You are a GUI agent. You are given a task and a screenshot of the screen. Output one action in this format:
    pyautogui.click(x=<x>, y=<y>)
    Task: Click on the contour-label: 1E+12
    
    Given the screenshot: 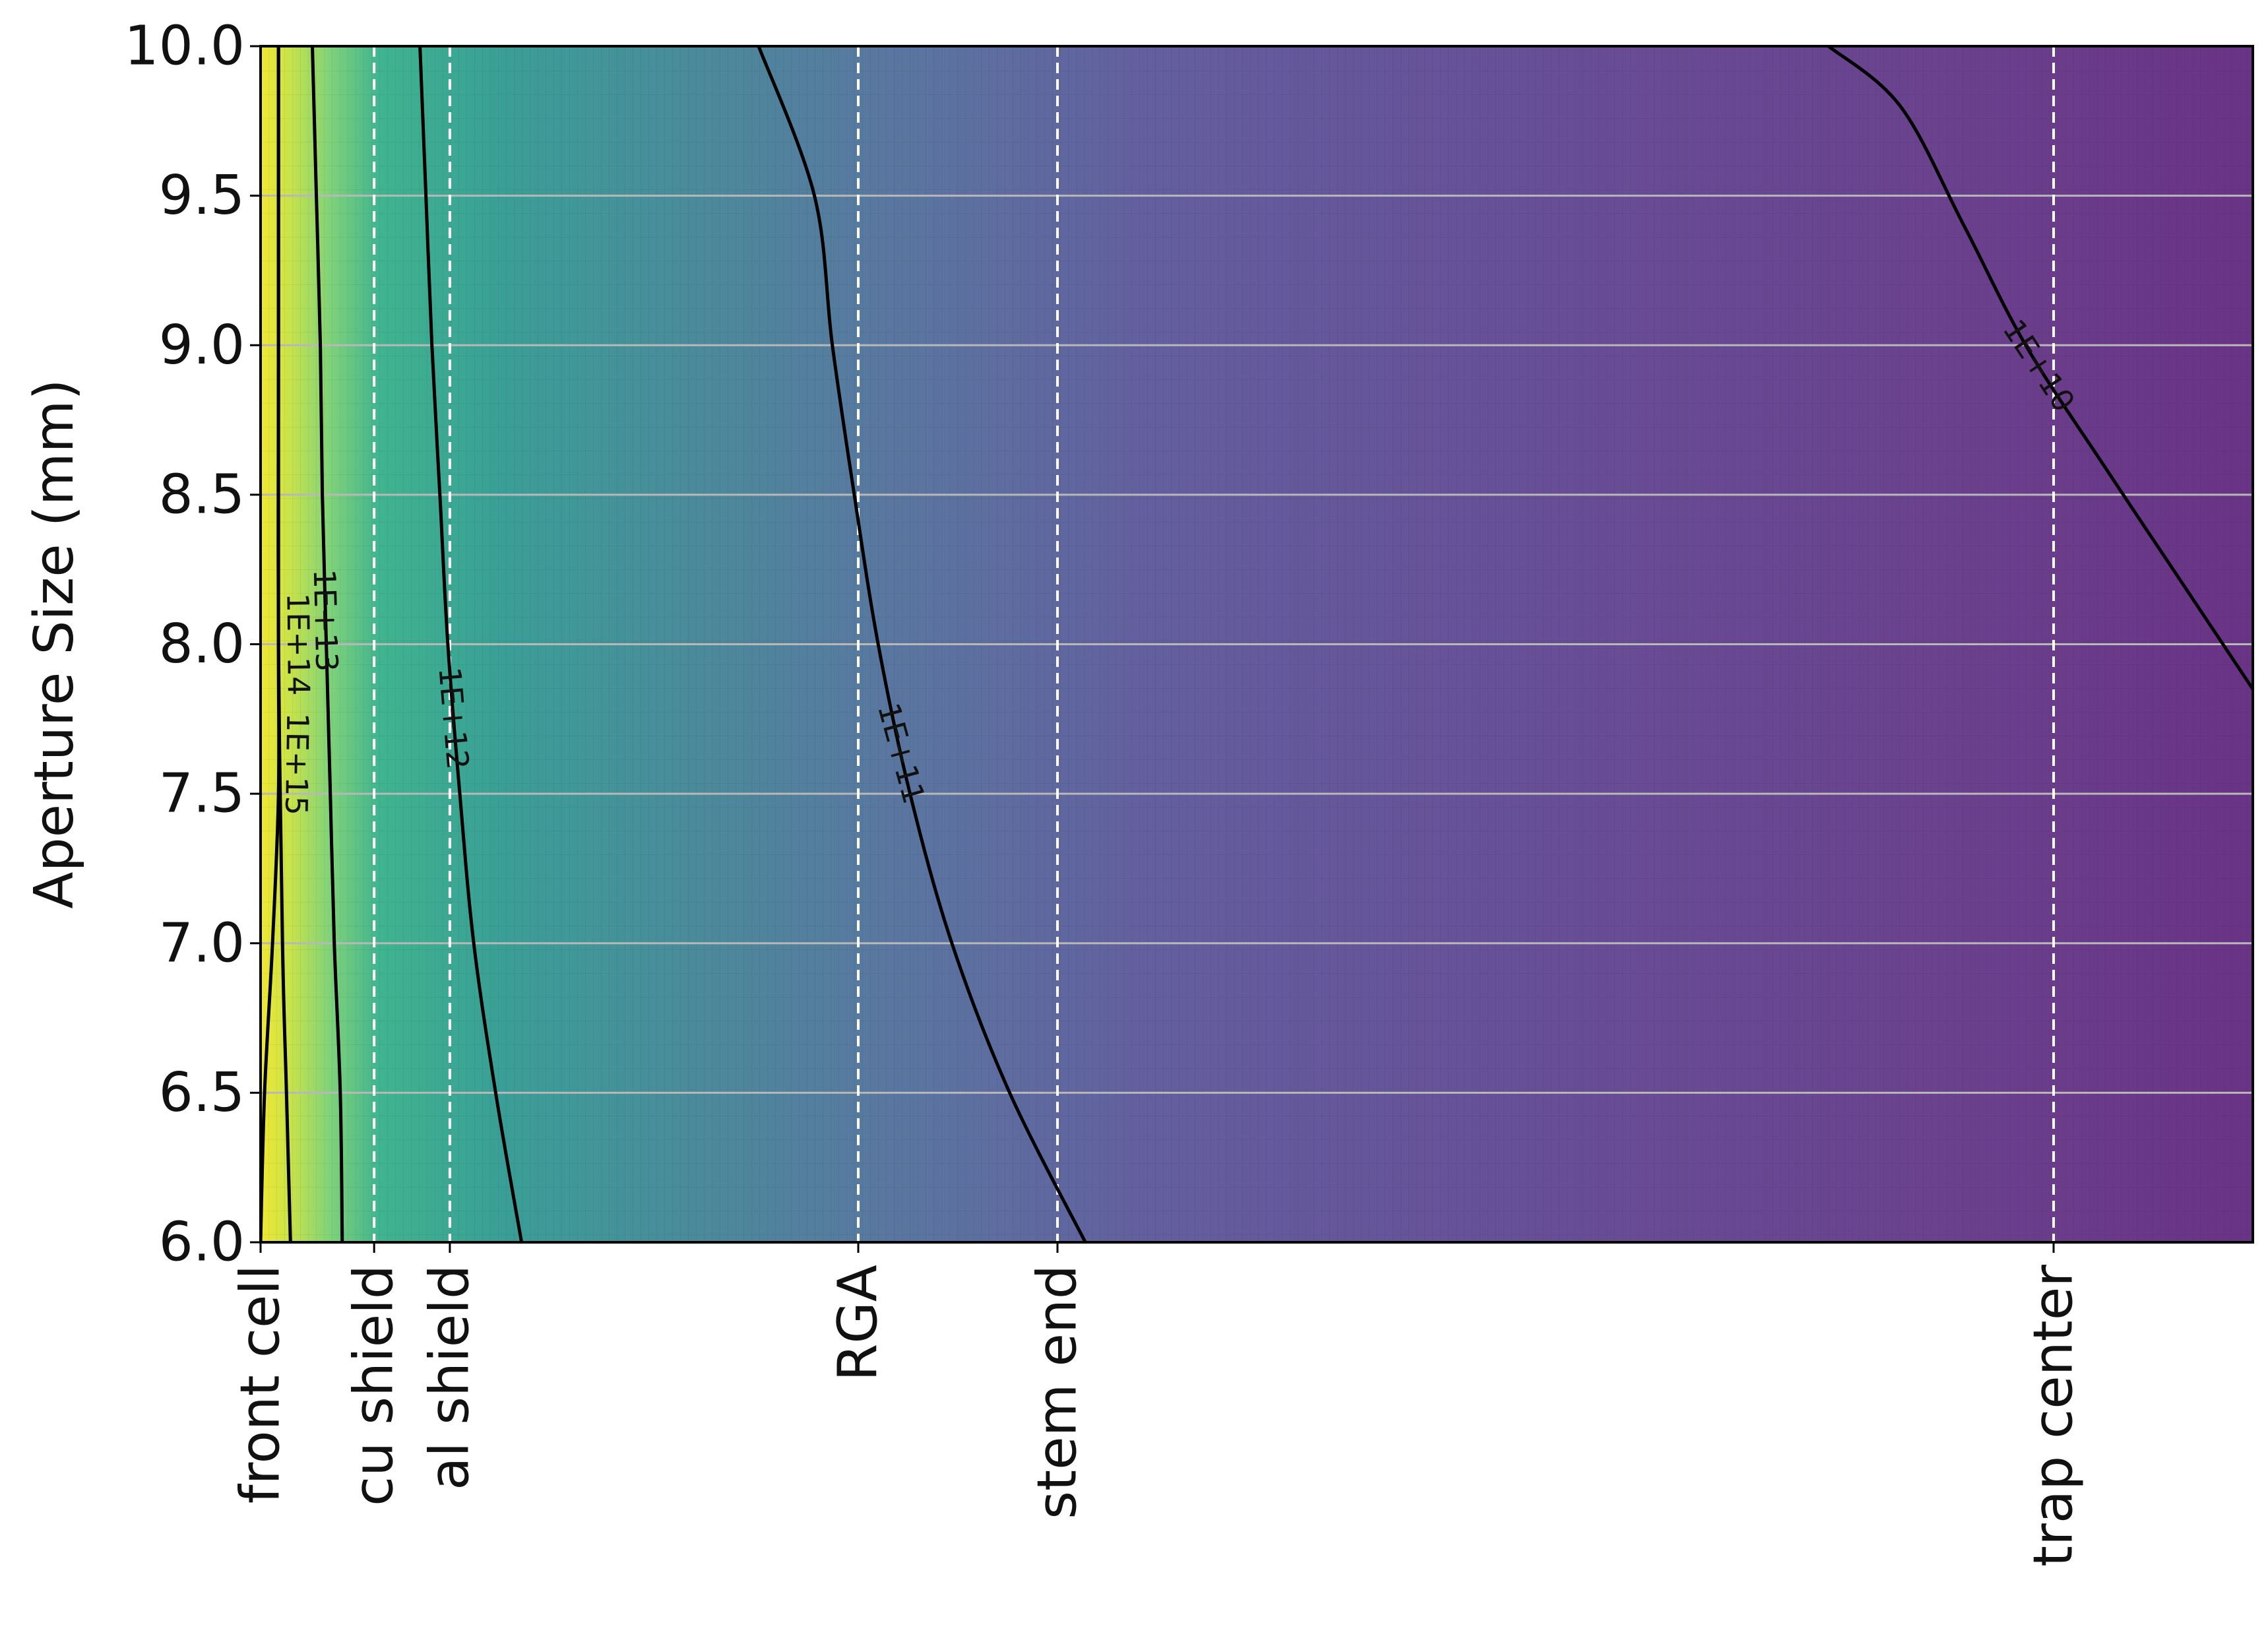 What is the action you would take?
    pyautogui.click(x=453, y=718)
    